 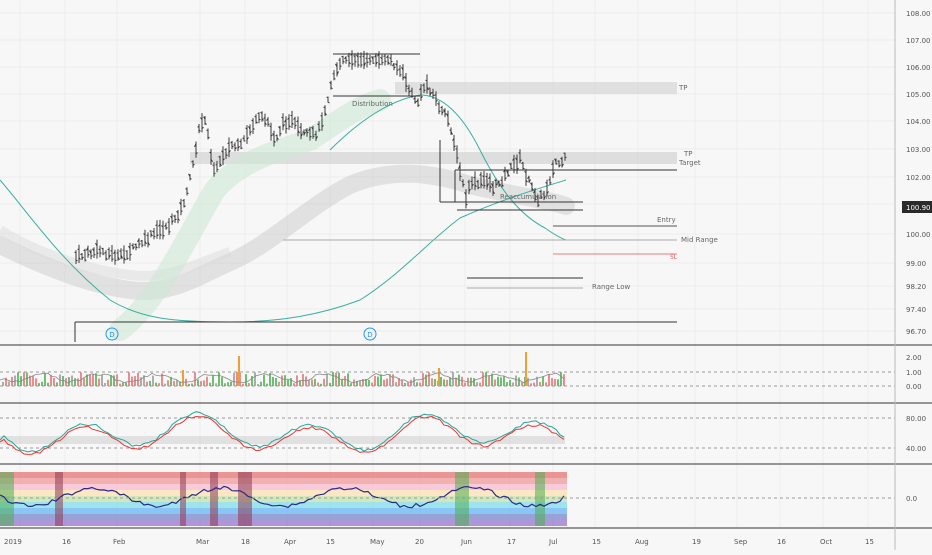 What do you see at coordinates (642, 542) in the screenshot?
I see `time-tick-label: Aug` at bounding box center [642, 542].